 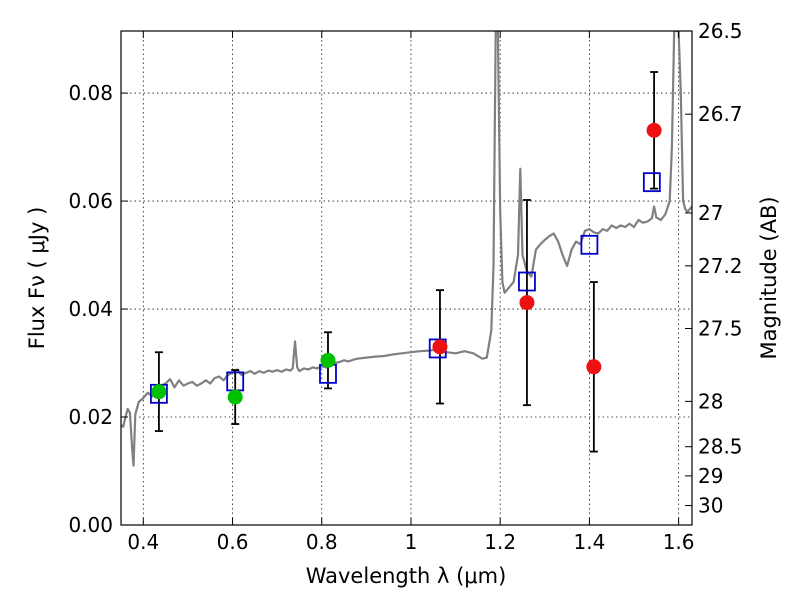 What do you see at coordinates (589, 542) in the screenshot?
I see `x-tick-label: 1.4` at bounding box center [589, 542].